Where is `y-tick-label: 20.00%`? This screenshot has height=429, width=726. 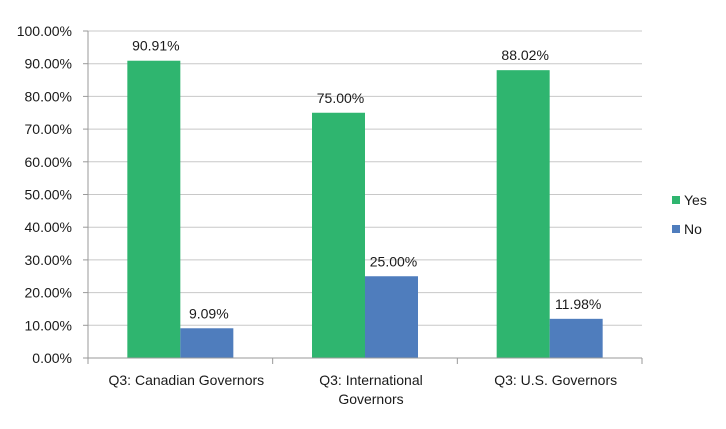 y-tick-label: 20.00% is located at coordinates (48, 293).